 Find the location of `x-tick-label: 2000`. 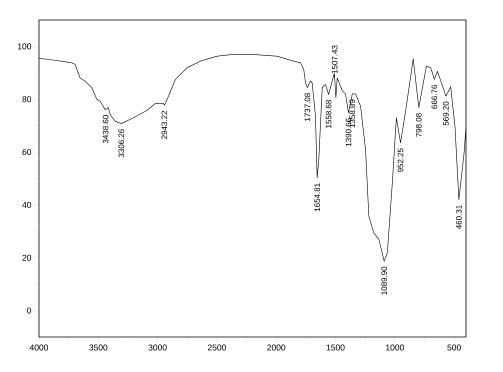

x-tick-label: 2000 is located at coordinates (276, 347).